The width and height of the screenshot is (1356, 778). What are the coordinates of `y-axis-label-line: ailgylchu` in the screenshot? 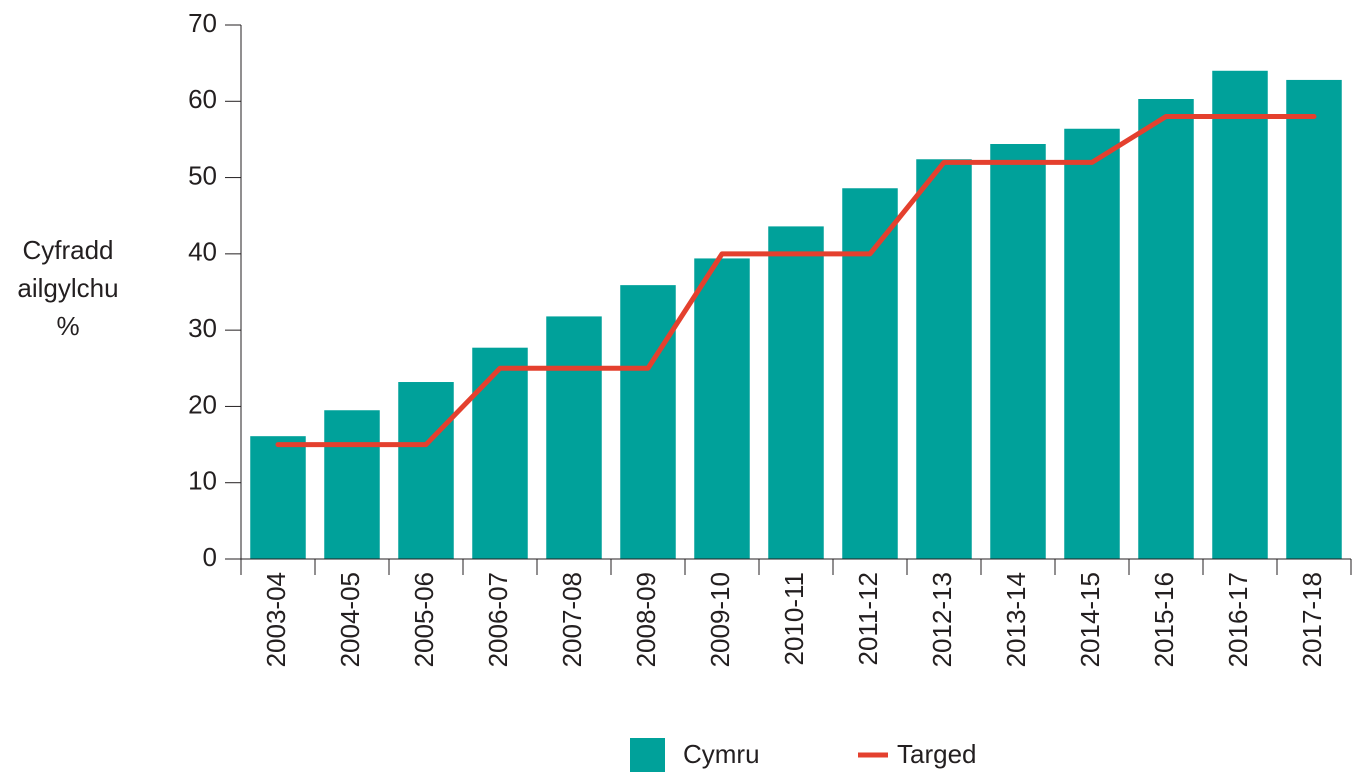 It's located at (67, 288).